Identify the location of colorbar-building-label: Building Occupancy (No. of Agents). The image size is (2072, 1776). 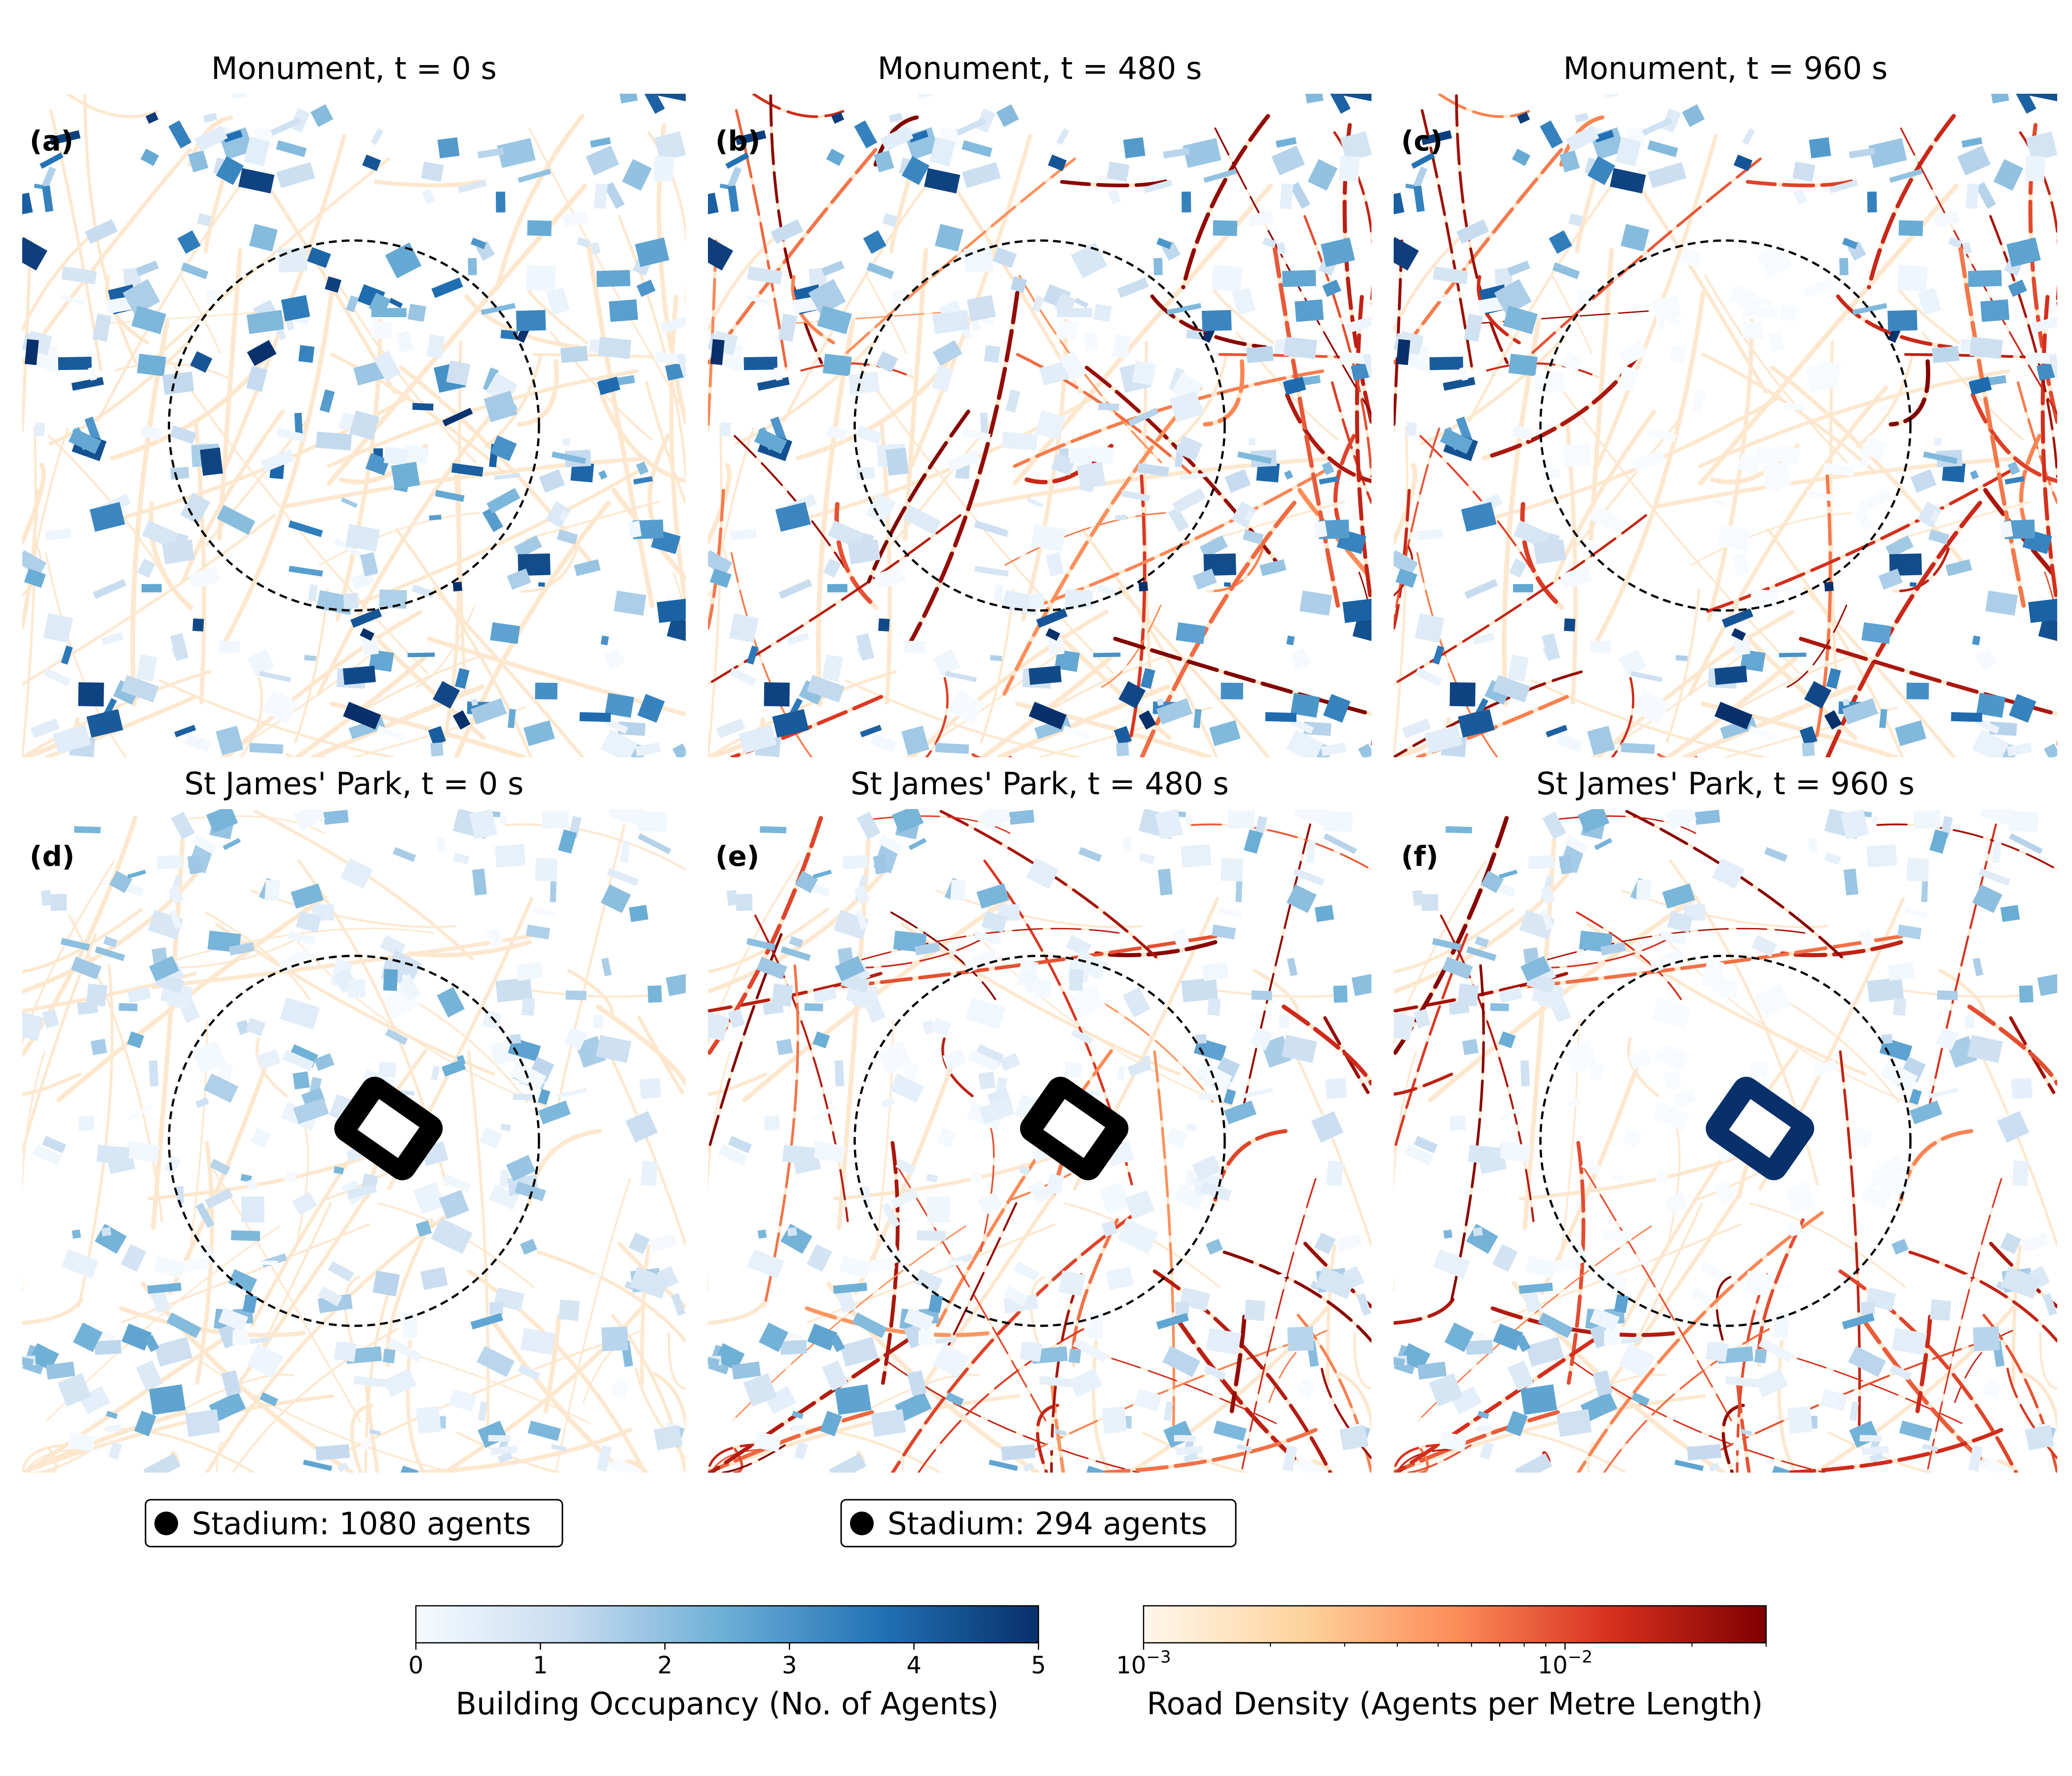
(728, 1704).